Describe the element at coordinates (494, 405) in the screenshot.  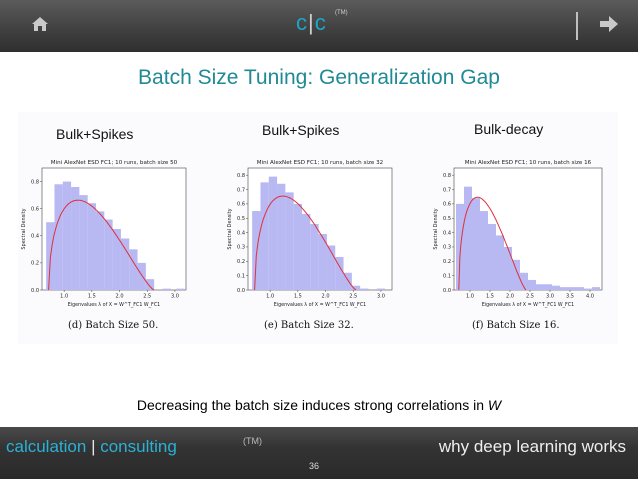
I see `statement-variable: W` at that location.